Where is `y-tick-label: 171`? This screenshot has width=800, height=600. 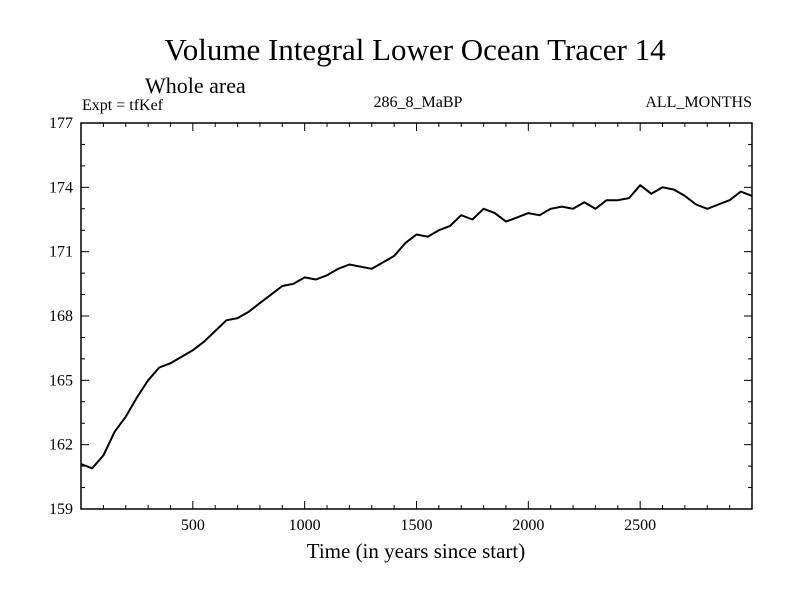 y-tick-label: 171 is located at coordinates (61, 252).